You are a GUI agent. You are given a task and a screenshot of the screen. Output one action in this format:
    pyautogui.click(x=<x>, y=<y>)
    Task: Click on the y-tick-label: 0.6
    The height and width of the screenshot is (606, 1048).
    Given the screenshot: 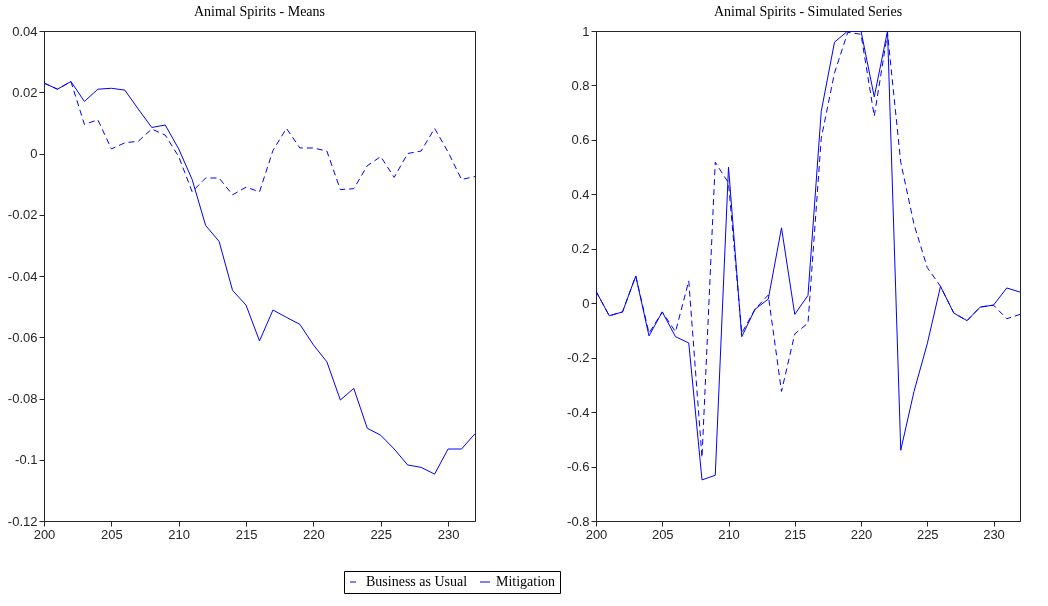 What is the action you would take?
    pyautogui.click(x=580, y=140)
    